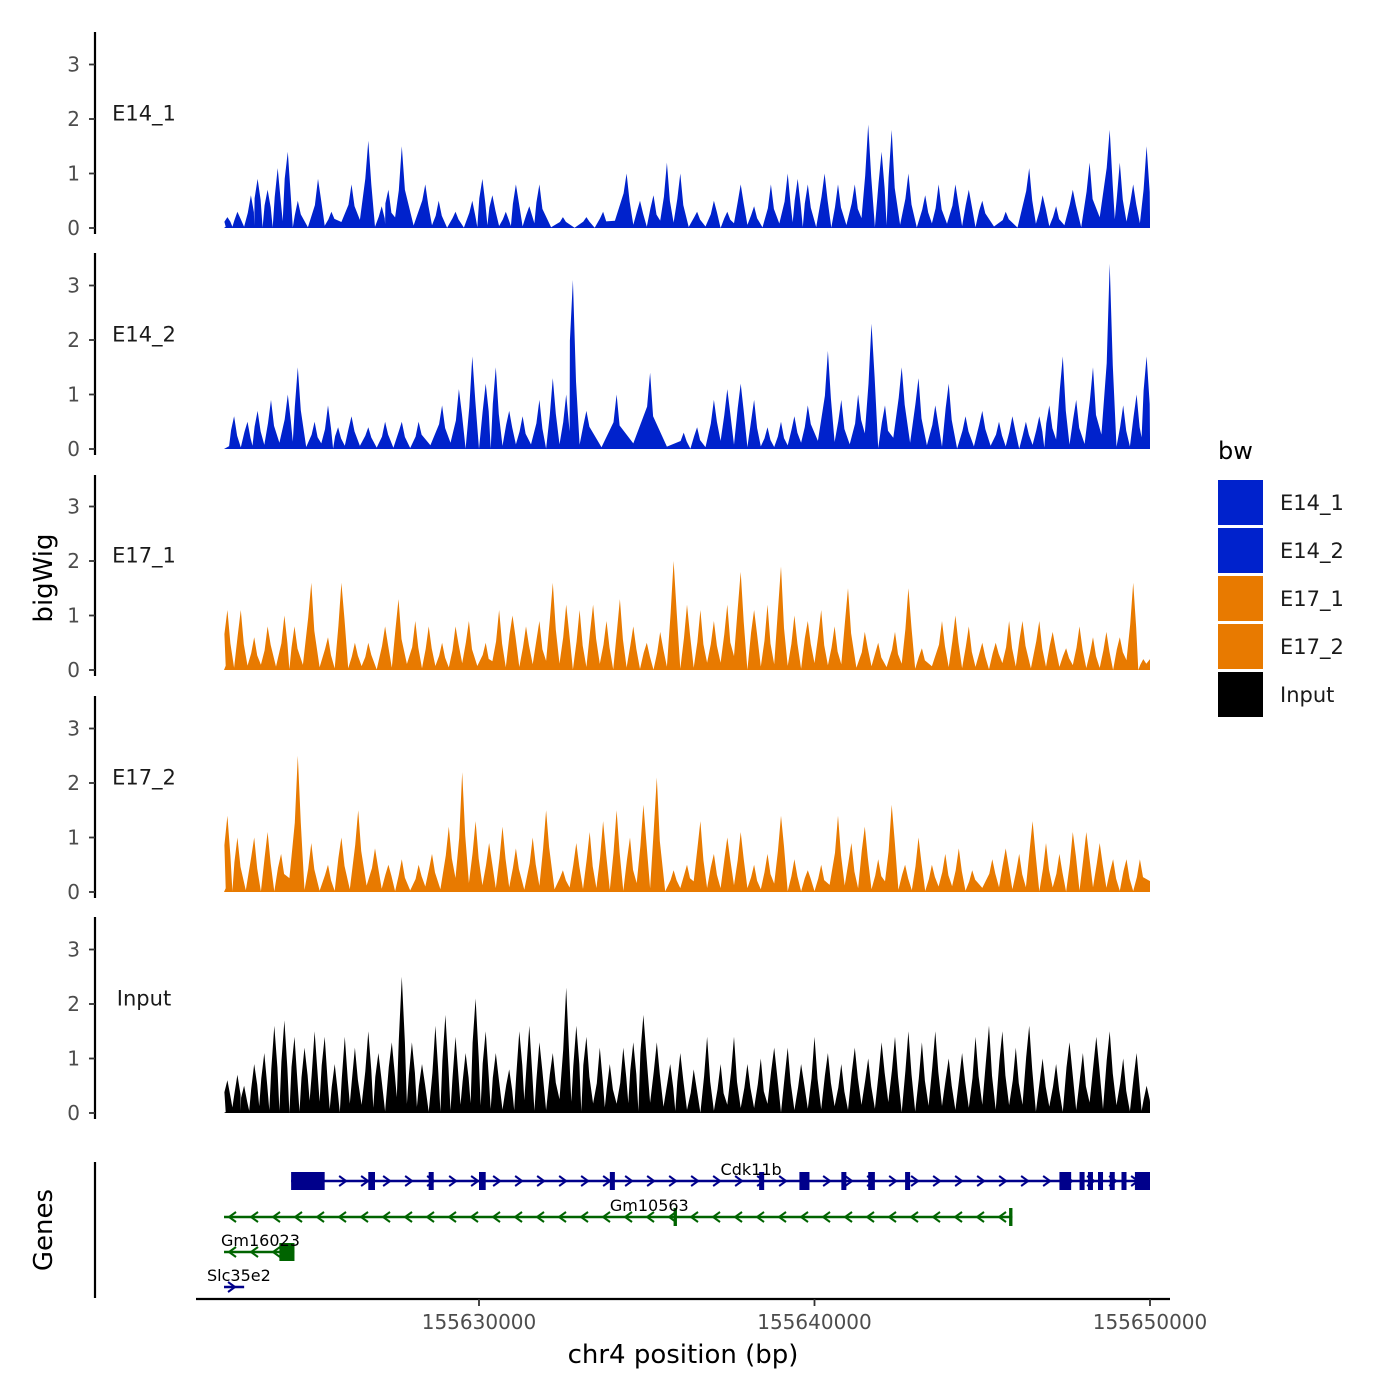 The image size is (1400, 1400). I want to click on x-tick-label: 155630000, so click(479, 1322).